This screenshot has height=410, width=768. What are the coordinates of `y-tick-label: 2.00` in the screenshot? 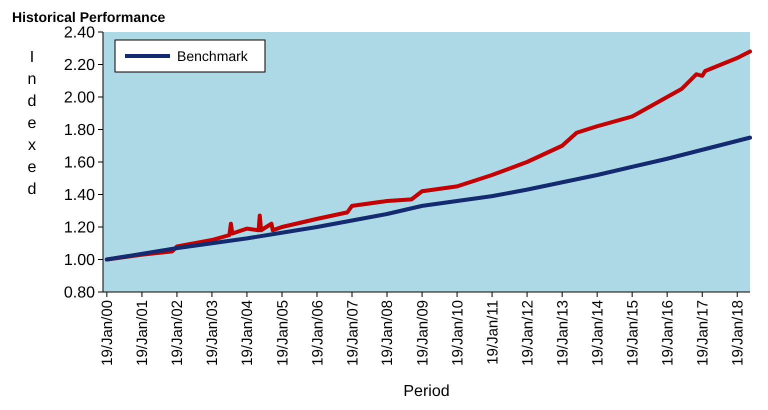 It's located at (80, 98).